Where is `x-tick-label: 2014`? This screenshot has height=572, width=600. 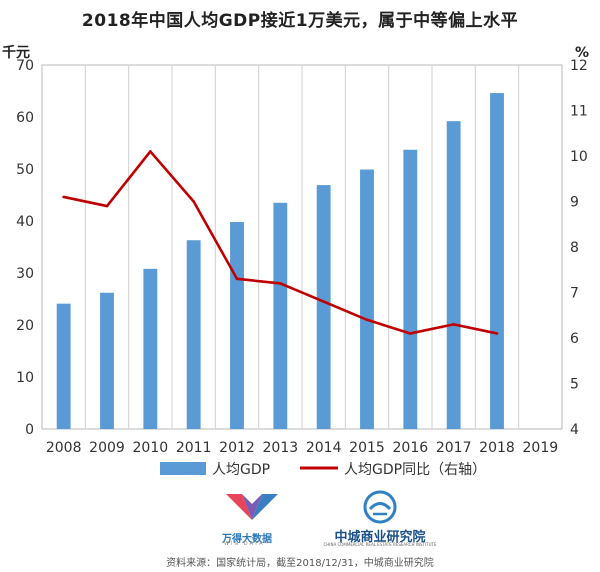
x-tick-label: 2014 is located at coordinates (324, 448).